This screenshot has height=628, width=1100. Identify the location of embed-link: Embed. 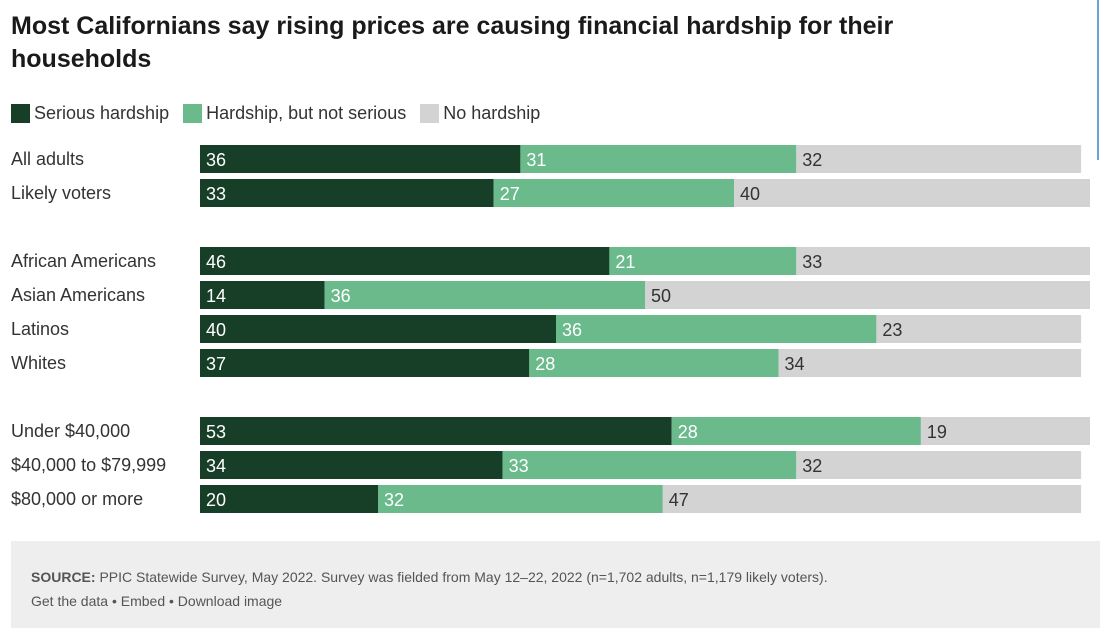
(143, 601).